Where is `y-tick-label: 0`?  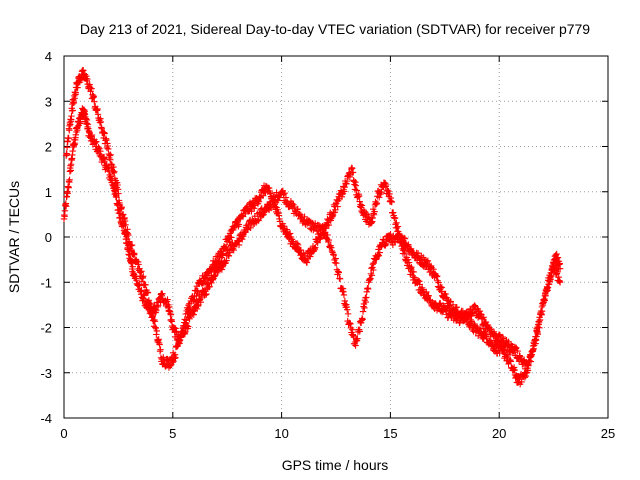 y-tick-label: 0 is located at coordinates (48, 237).